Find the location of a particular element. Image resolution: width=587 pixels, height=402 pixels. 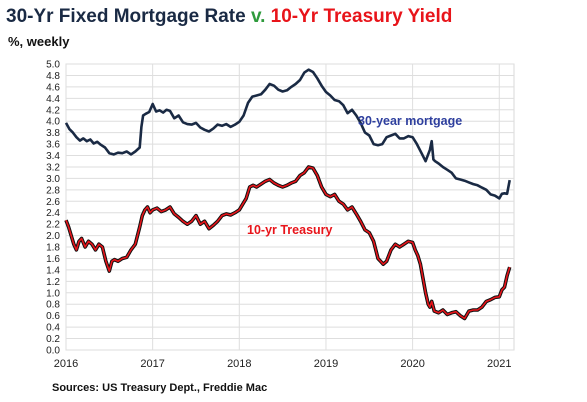

x-tick-label: 2021 is located at coordinates (499, 364).